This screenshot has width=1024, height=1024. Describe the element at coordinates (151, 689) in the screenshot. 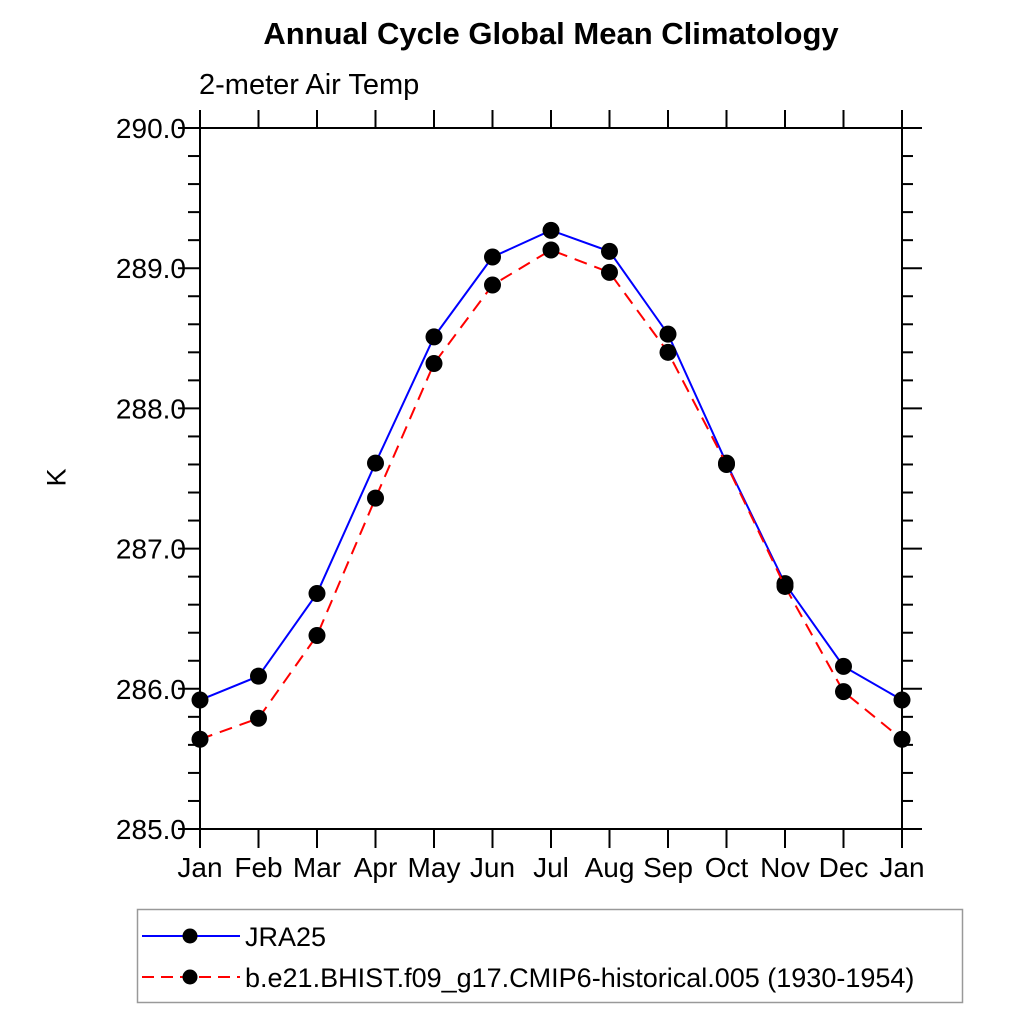

I see `y-tick-label: 286.0` at that location.